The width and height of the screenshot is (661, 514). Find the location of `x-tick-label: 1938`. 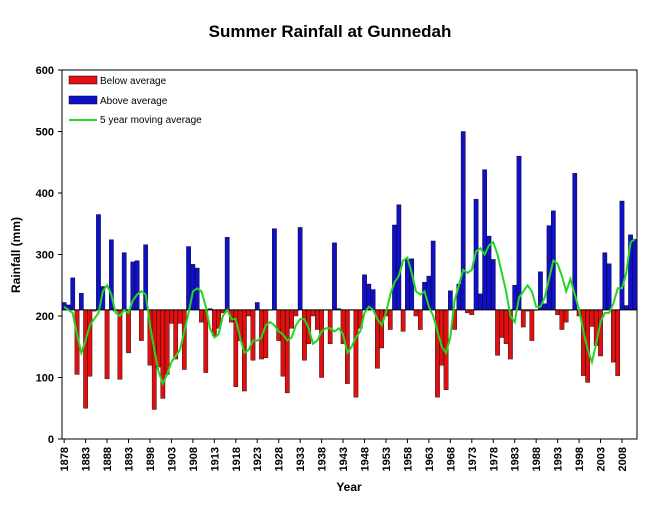

x-tick-label: 1938 is located at coordinates (323, 459).